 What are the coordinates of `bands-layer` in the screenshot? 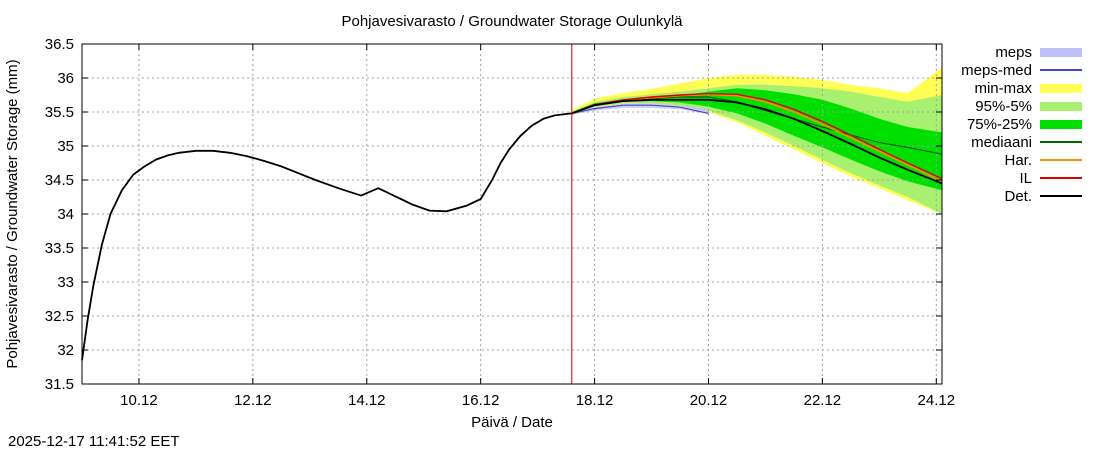 It's located at (756, 140).